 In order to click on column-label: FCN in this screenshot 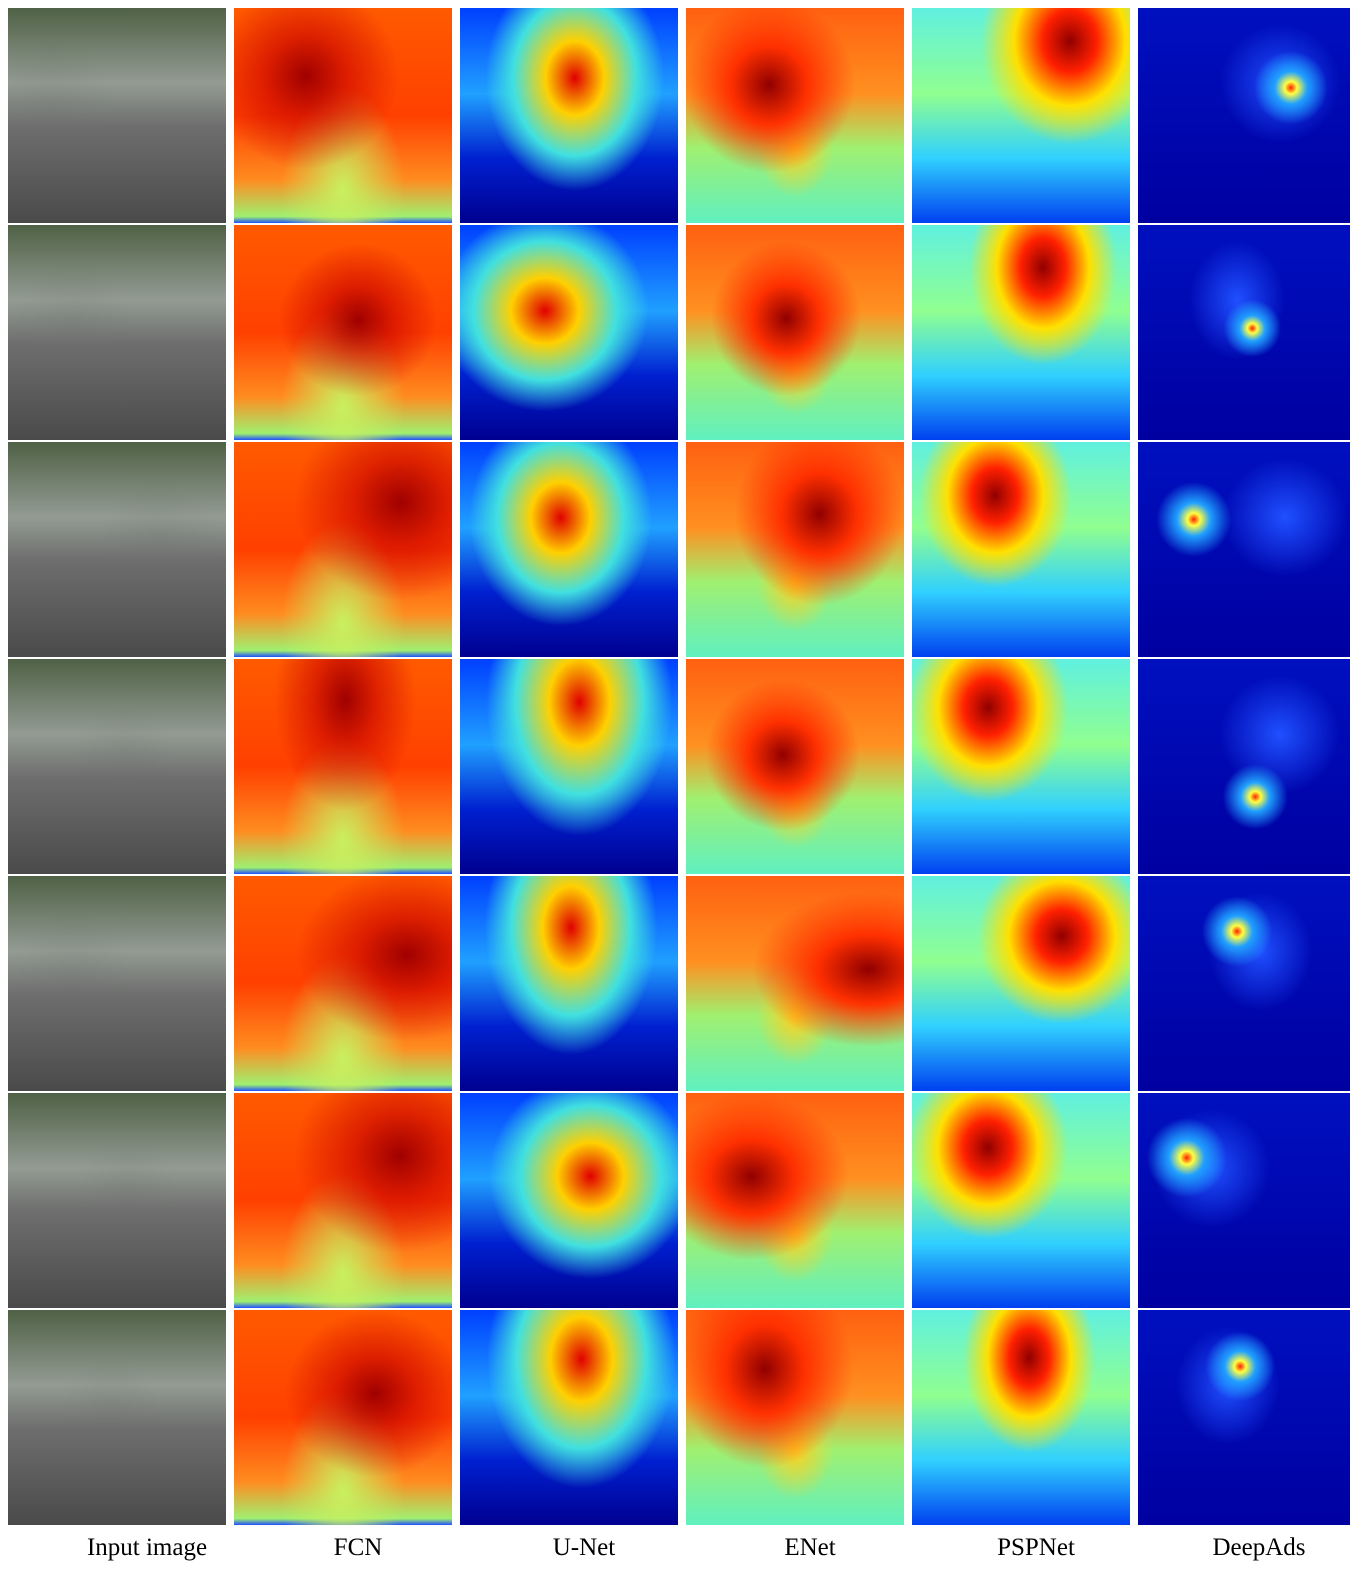, I will do `click(358, 1547)`.